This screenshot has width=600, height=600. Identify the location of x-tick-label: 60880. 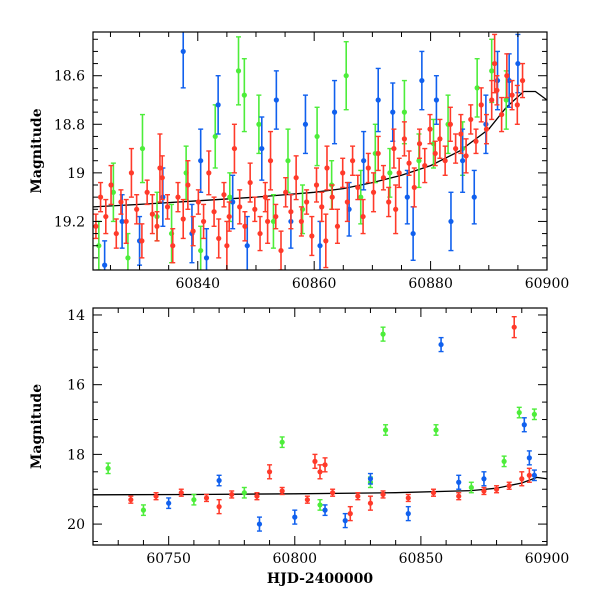
(430, 284).